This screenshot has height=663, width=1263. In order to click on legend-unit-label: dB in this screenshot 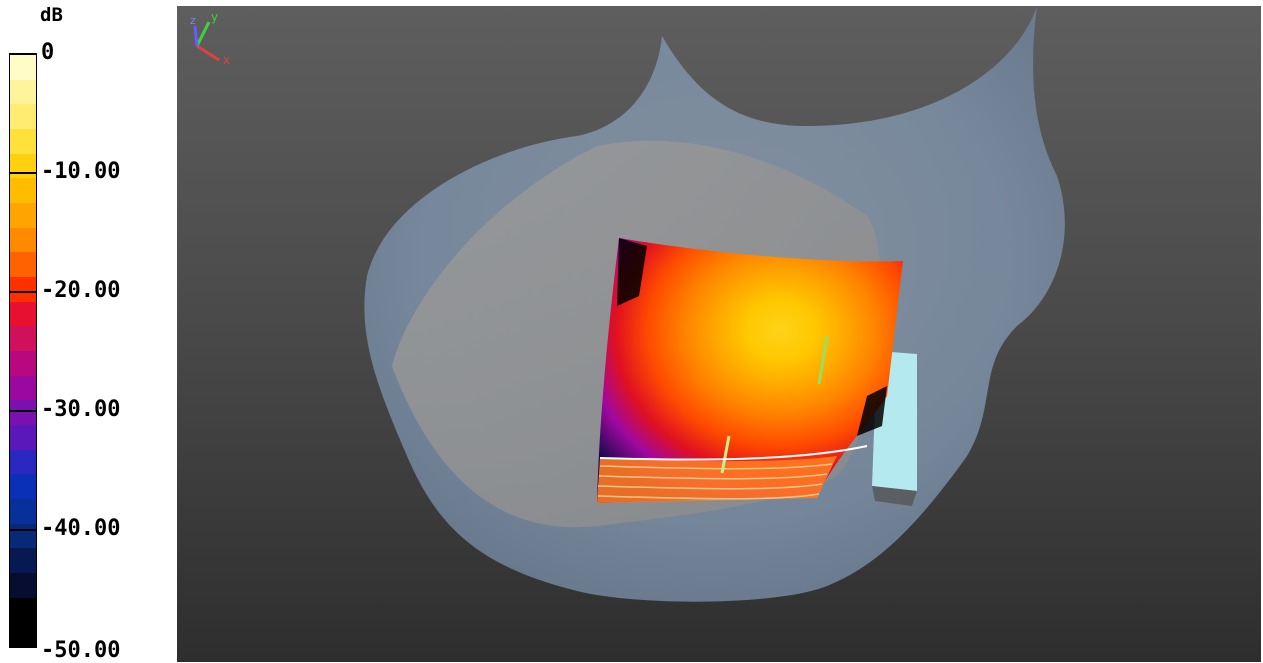, I will do `click(51, 15)`.